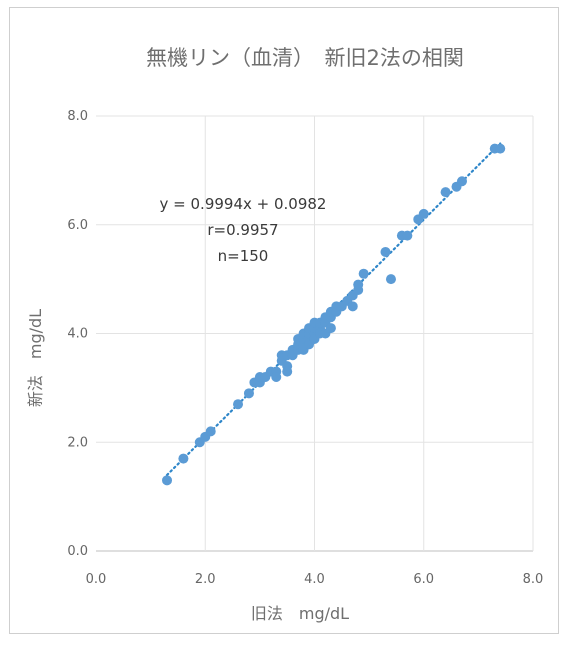  I want to click on x-tick-label: 6.0, so click(423, 579).